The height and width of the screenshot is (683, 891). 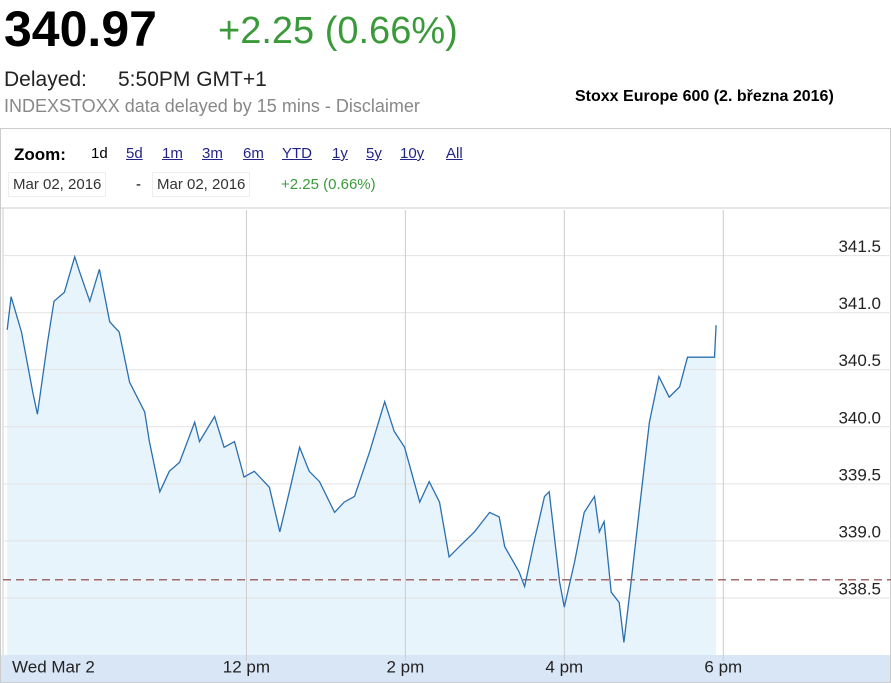 What do you see at coordinates (192, 79) in the screenshot?
I see `delayed-time: 5:50PM GMT+1` at bounding box center [192, 79].